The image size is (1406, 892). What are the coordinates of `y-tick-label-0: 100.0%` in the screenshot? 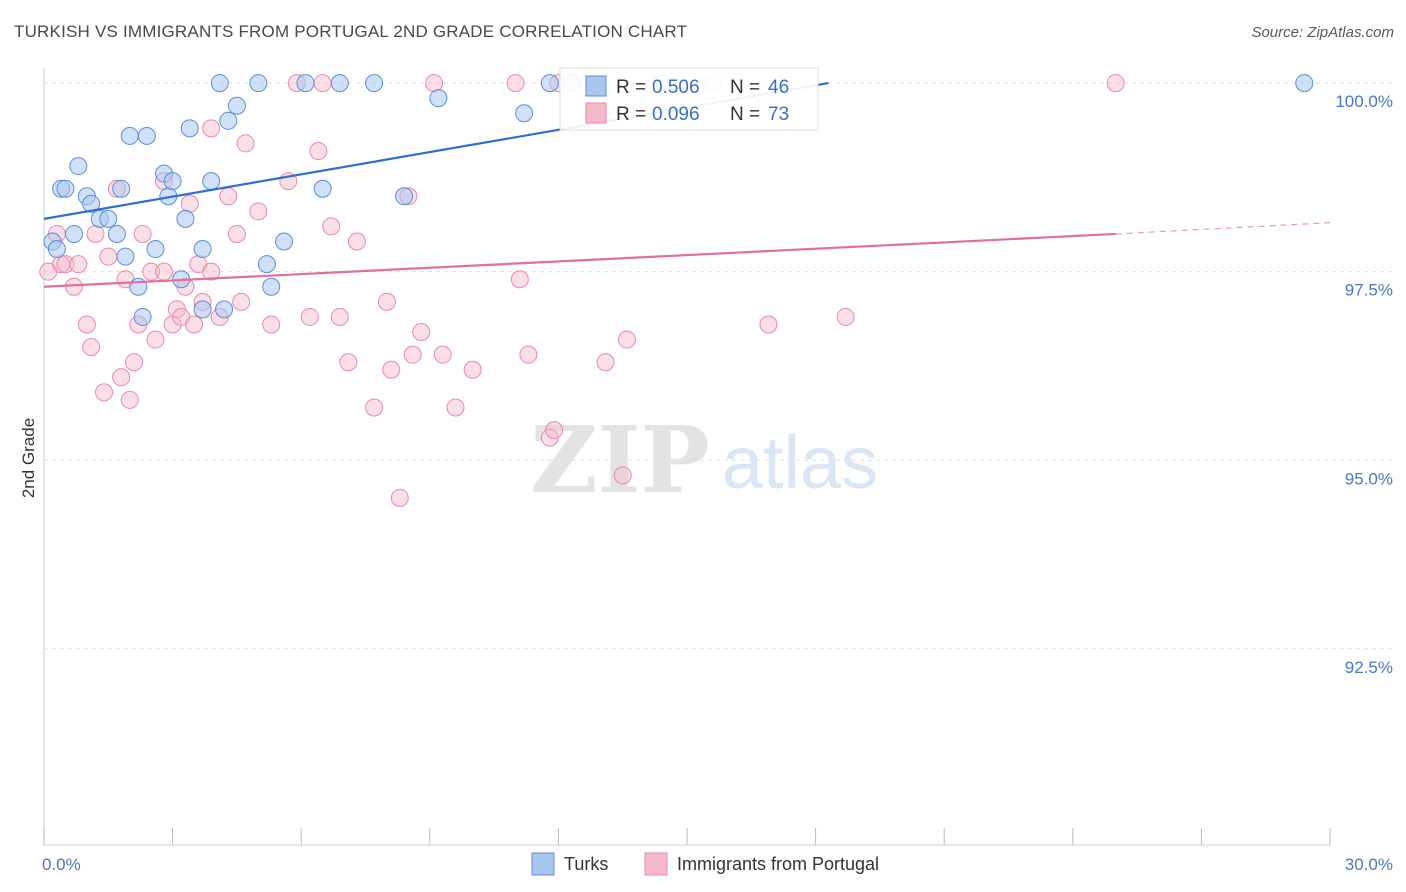 It's located at (1364, 101).